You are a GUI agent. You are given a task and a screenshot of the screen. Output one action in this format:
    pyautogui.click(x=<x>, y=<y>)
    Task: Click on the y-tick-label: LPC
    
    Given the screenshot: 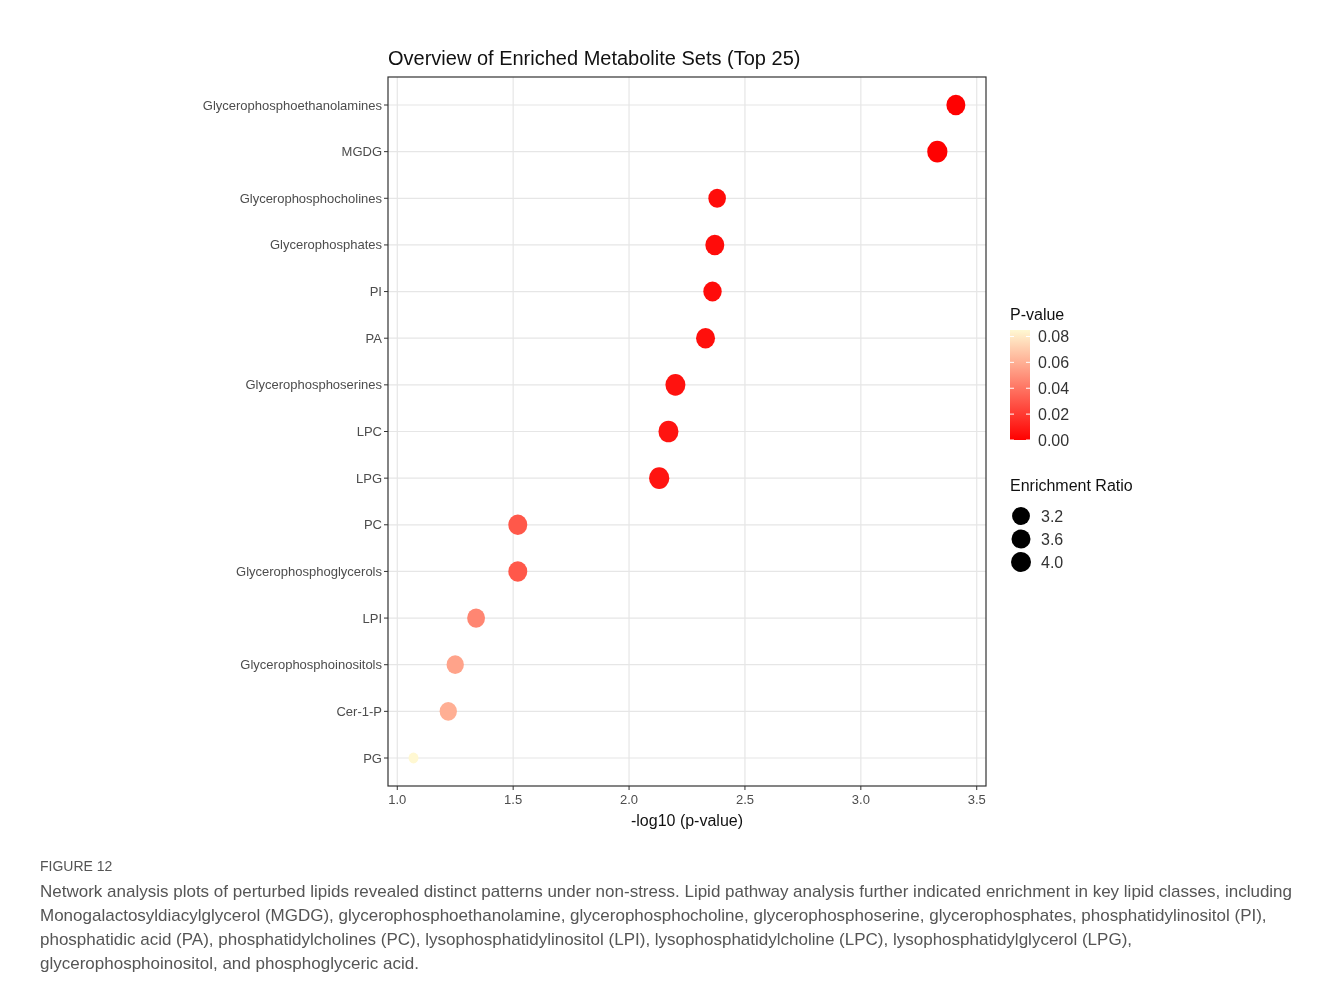 What is the action you would take?
    pyautogui.click(x=369, y=432)
    